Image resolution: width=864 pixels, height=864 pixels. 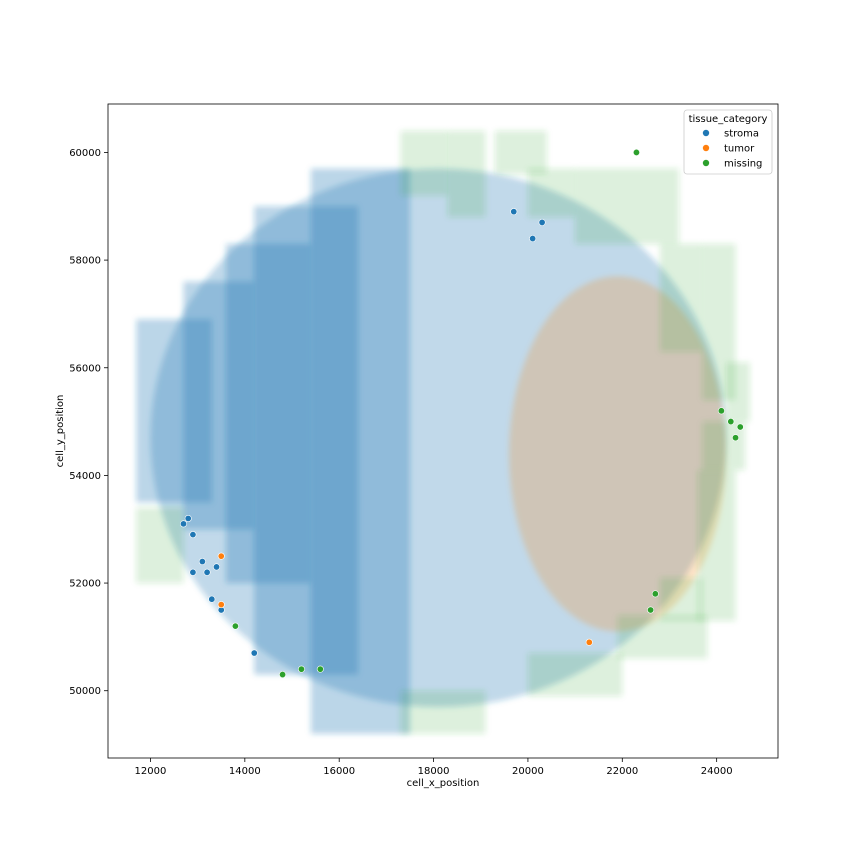 What do you see at coordinates (85, 261) in the screenshot?
I see `y-tick-label: 58000` at bounding box center [85, 261].